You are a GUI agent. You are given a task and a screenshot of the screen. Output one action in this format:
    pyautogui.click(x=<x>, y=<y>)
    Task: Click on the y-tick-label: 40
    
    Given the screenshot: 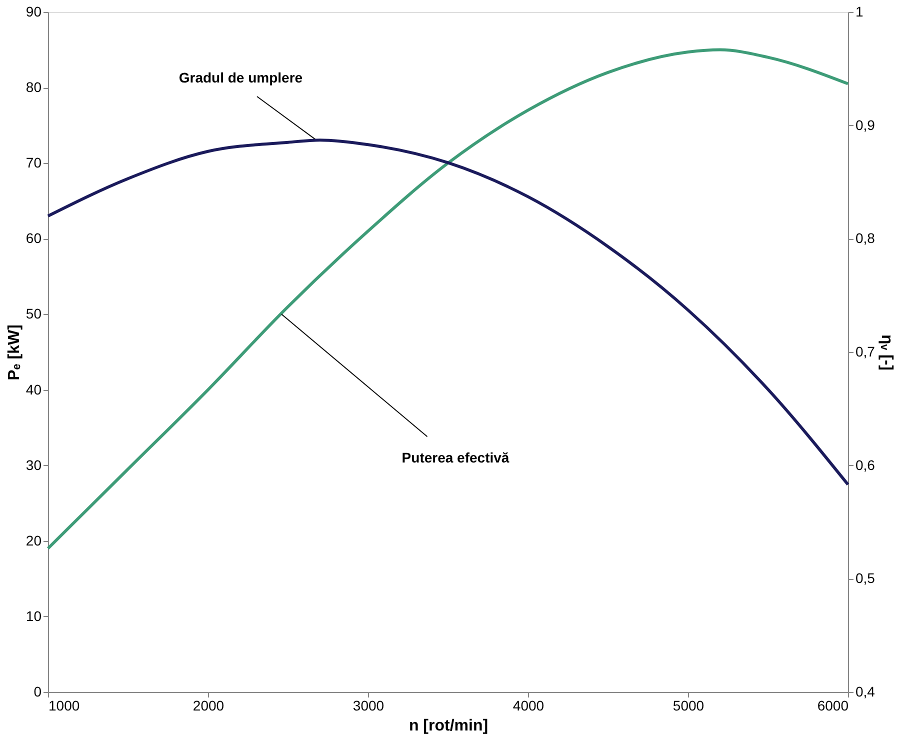 What is the action you would take?
    pyautogui.click(x=34, y=389)
    